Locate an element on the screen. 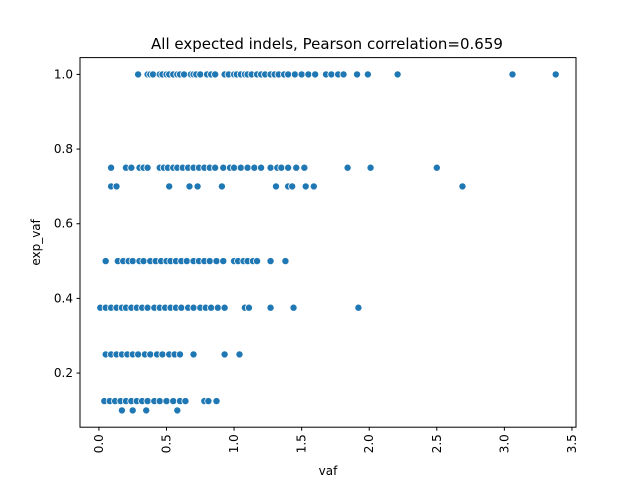 This screenshot has height=480, width=640. x-tick-label: 0.0 is located at coordinates (99, 443).